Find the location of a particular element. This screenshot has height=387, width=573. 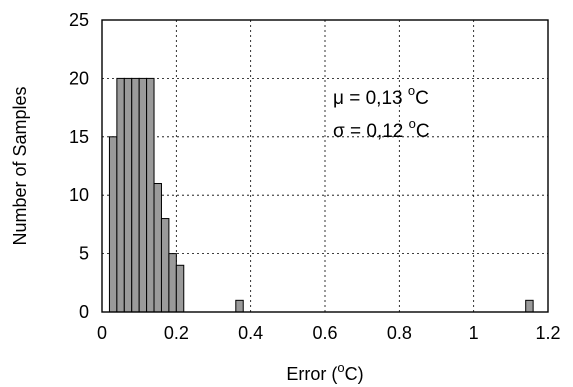

y-tick-labels: 0 5 10 15 20 25 is located at coordinates (79, 166).